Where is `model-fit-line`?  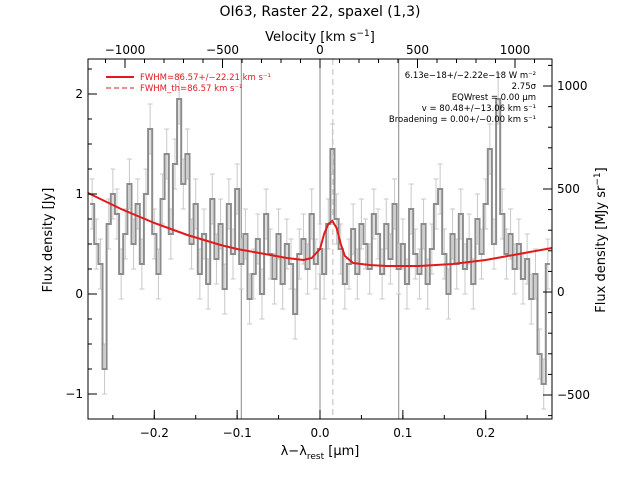 model-fit-line is located at coordinates (320, 229).